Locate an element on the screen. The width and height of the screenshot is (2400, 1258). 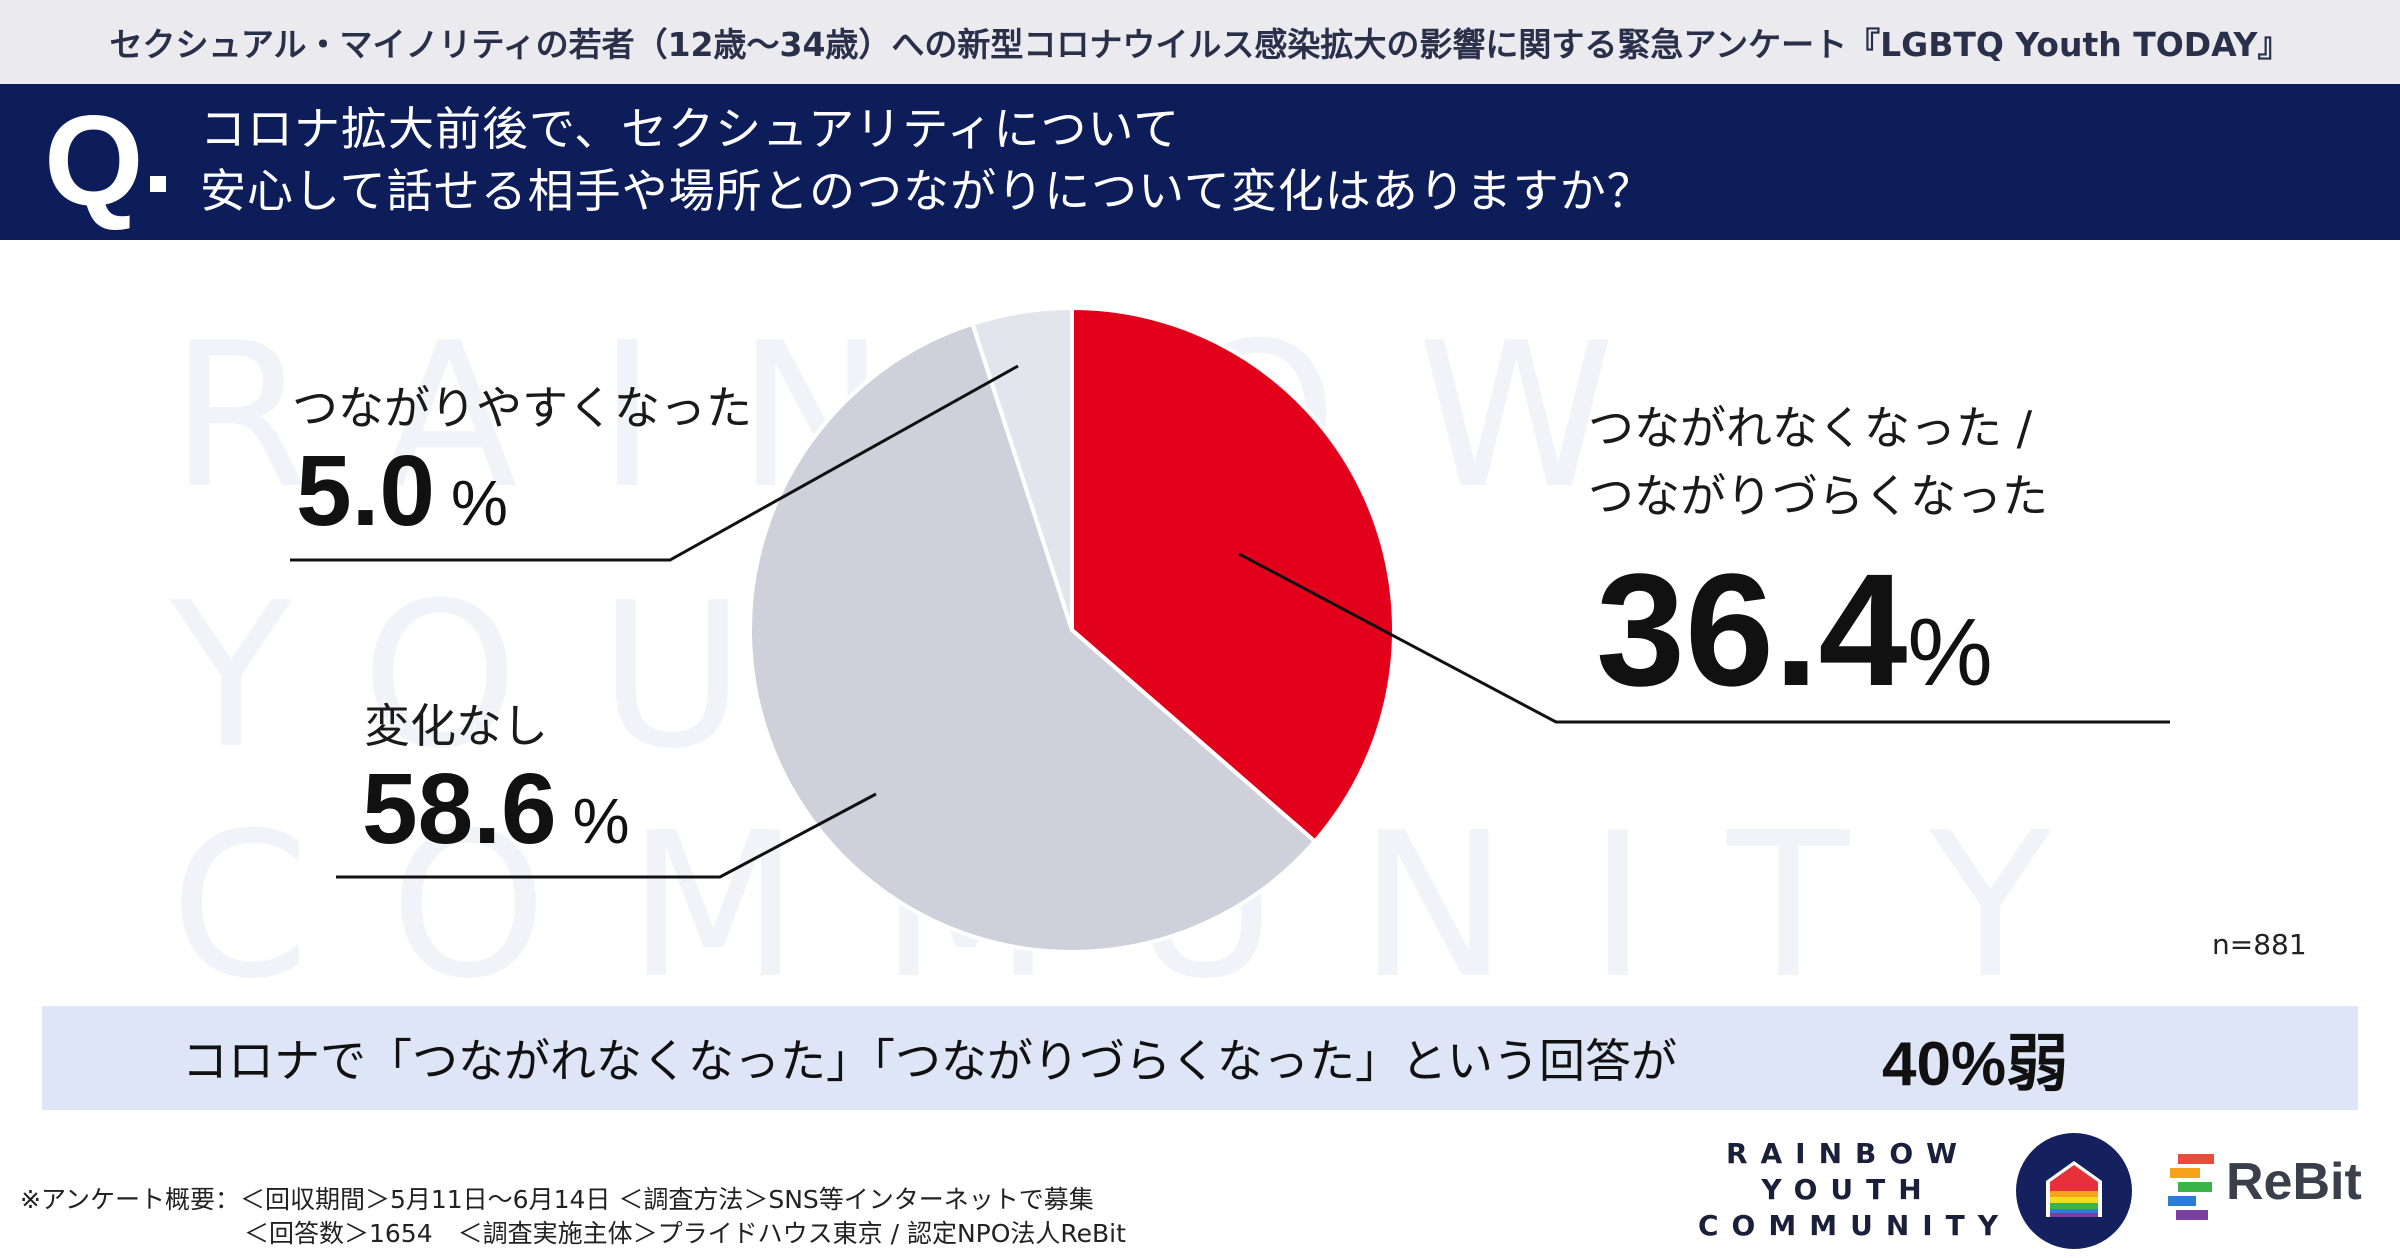
summary-emphasis: 40%弱 is located at coordinates (1975, 1064).